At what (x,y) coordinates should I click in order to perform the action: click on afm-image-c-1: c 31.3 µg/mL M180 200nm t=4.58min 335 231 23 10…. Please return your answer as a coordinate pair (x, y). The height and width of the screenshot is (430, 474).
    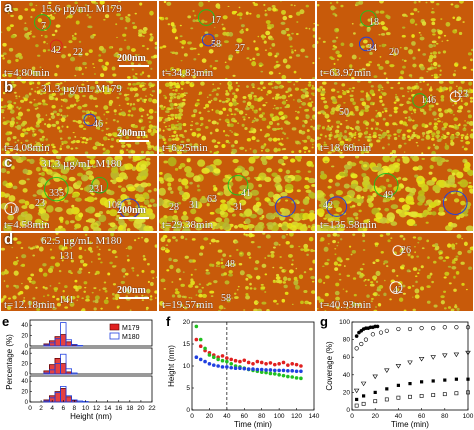
    Looking at the image, I should click on (79, 193).